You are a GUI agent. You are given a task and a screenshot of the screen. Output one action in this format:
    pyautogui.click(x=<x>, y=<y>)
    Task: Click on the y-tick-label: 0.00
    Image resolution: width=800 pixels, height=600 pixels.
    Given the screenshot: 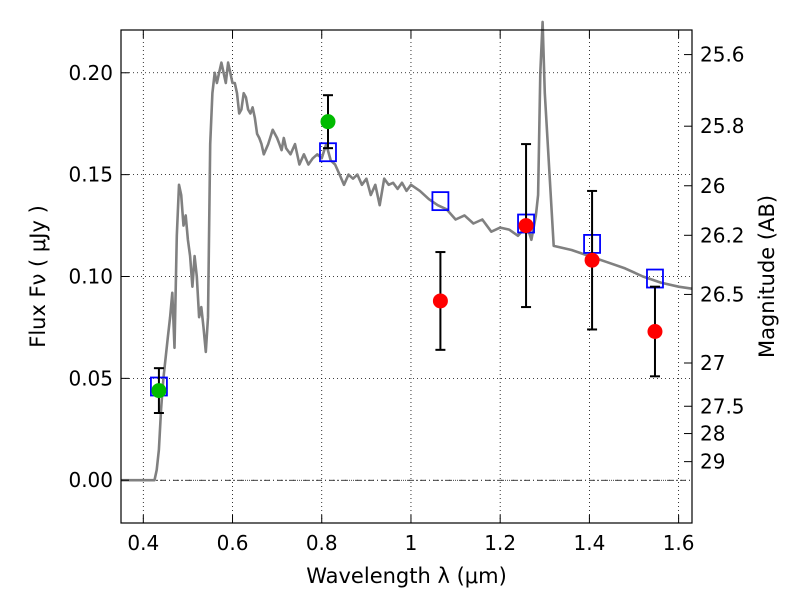 What is the action you would take?
    pyautogui.click(x=90, y=480)
    